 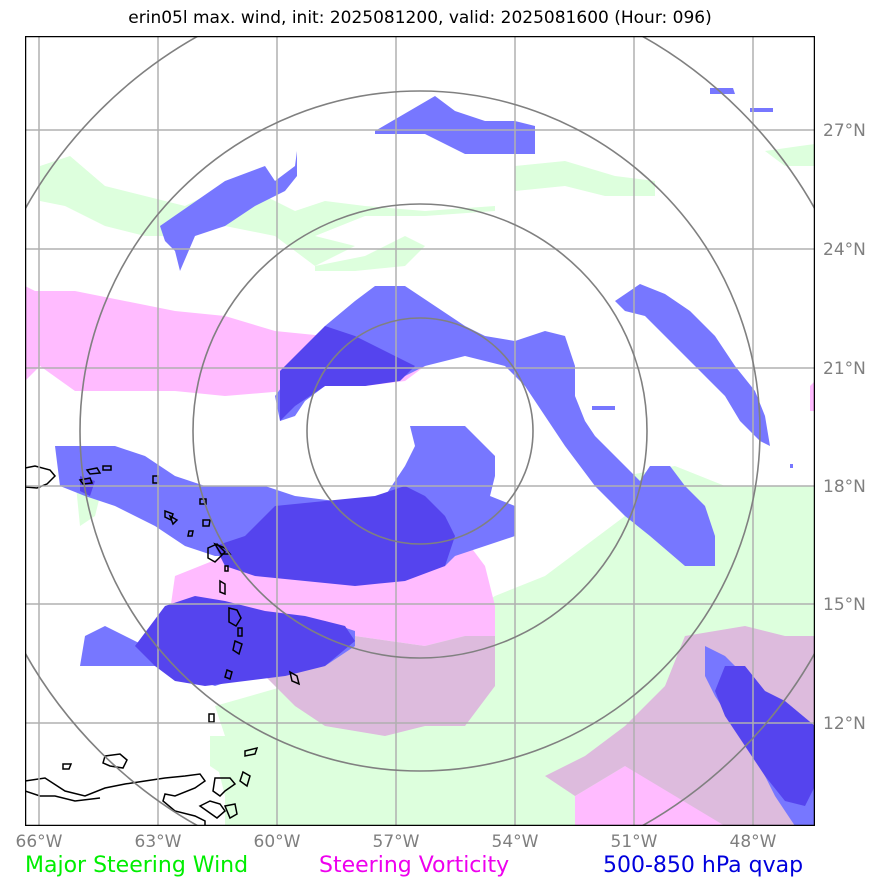 I want to click on lon-label-51w: 51°W, so click(x=634, y=842).